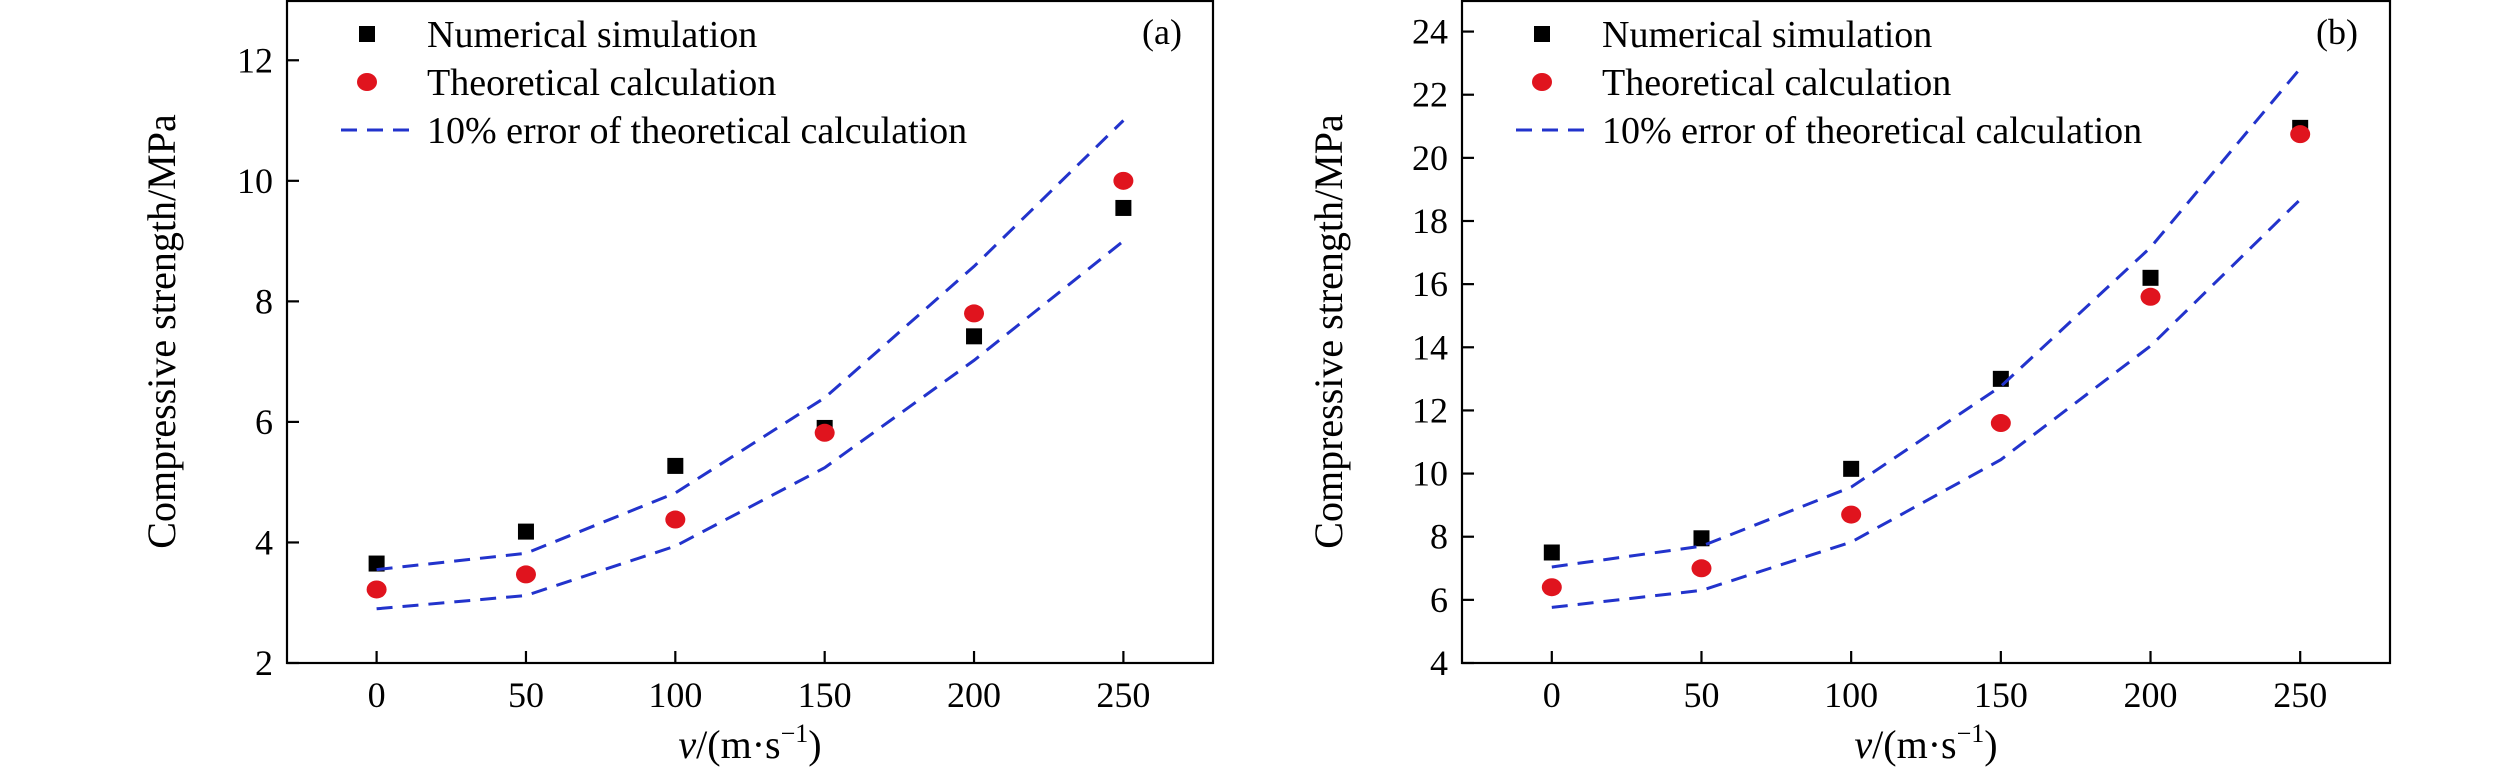 The width and height of the screenshot is (2520, 773). I want to click on error-bound-line, so click(750, 425).